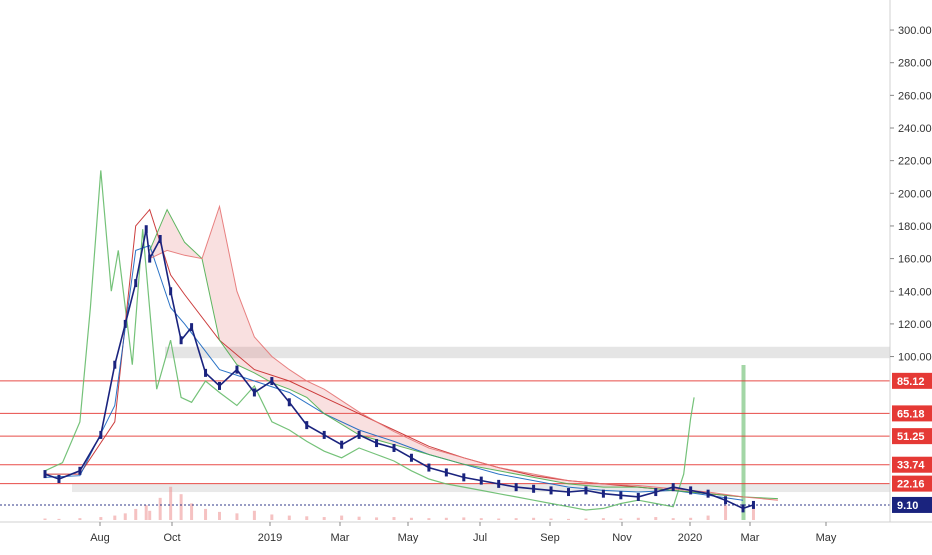  What do you see at coordinates (915, 292) in the screenshot?
I see `y-tick-label-8: 140.00` at bounding box center [915, 292].